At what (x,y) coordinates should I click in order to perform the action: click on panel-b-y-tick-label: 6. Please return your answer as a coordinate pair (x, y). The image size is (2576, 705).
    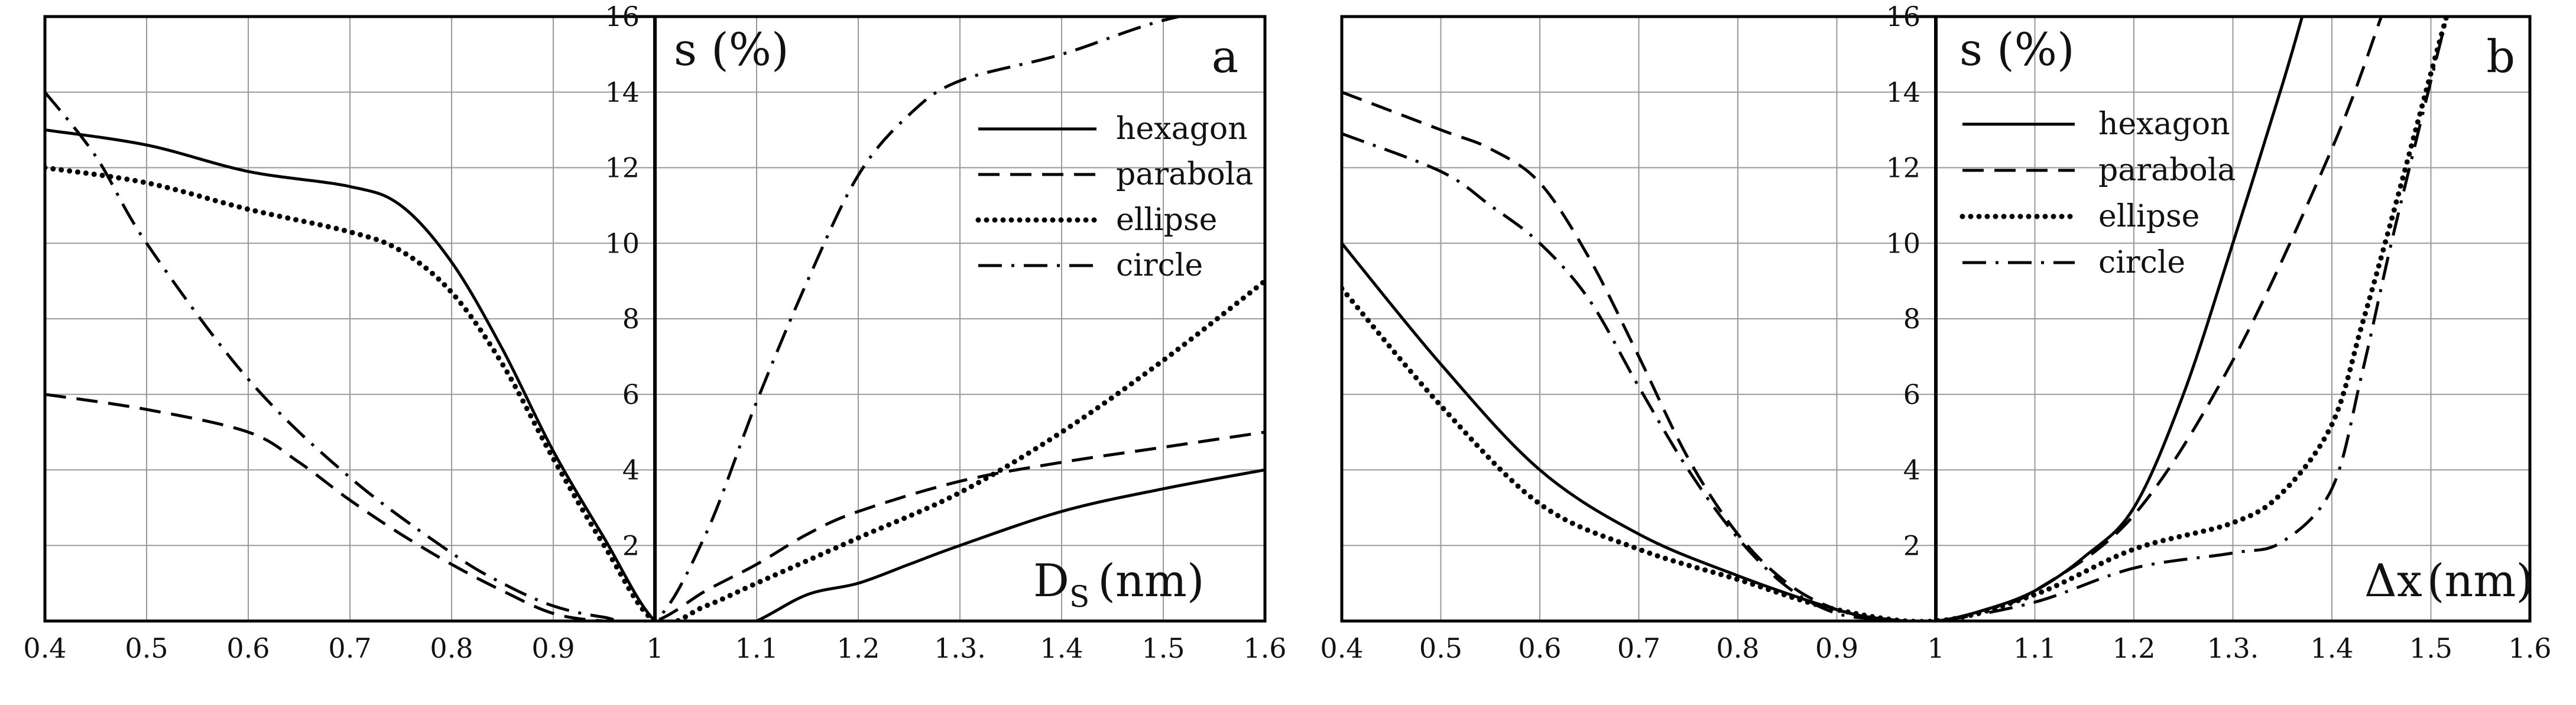
    Looking at the image, I should click on (1911, 395).